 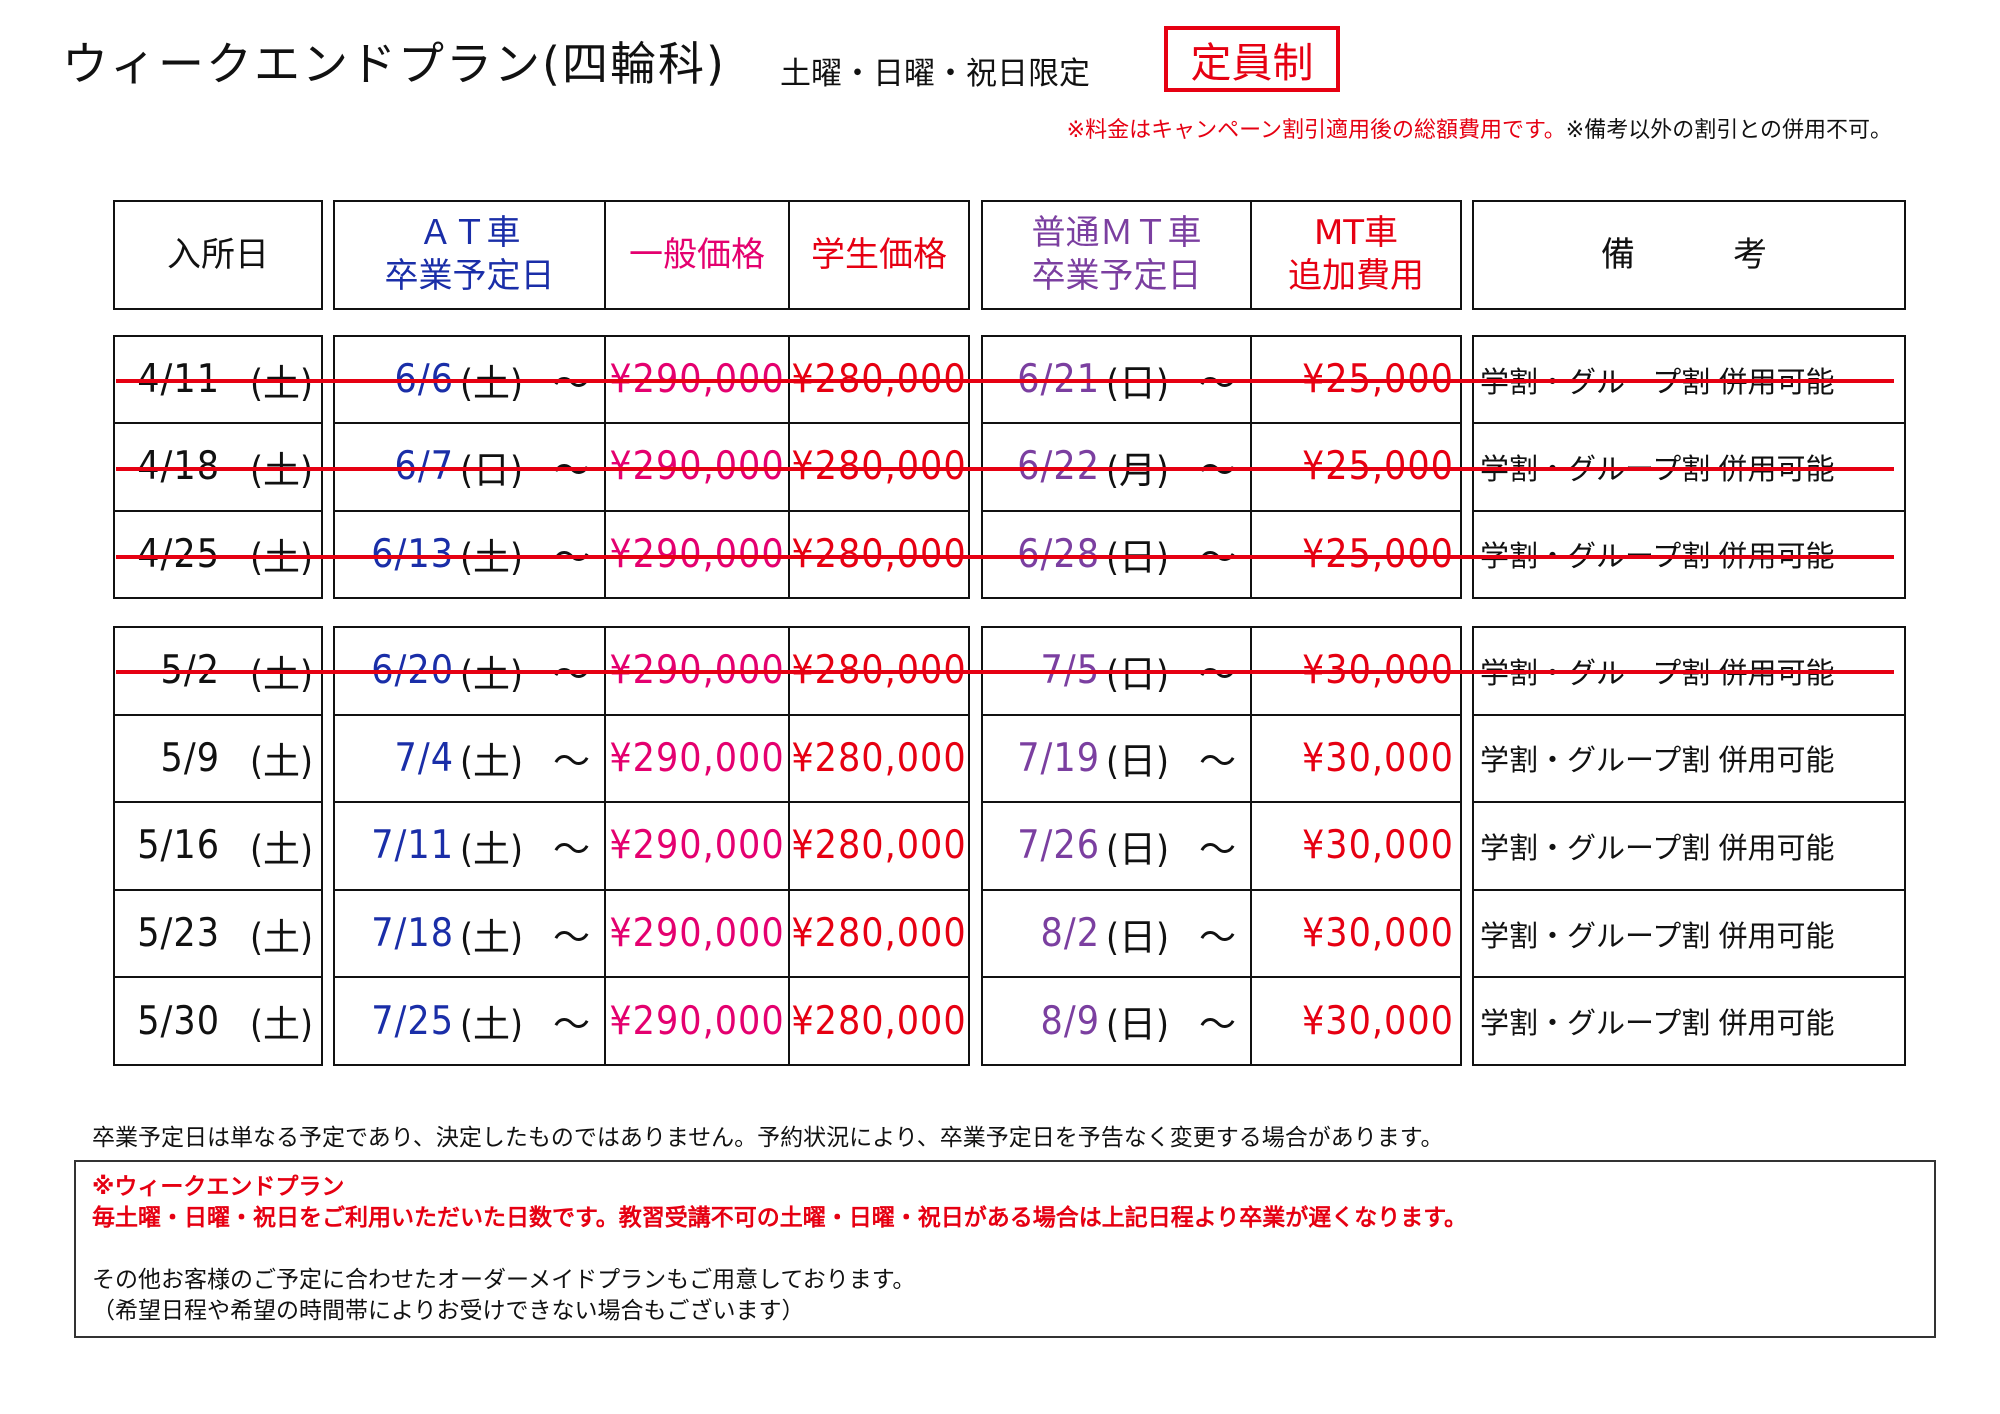 I want to click on header-mt-group: 普通ＭＴ車 卒業予定日 MT車 追加費用, so click(x=1221, y=255).